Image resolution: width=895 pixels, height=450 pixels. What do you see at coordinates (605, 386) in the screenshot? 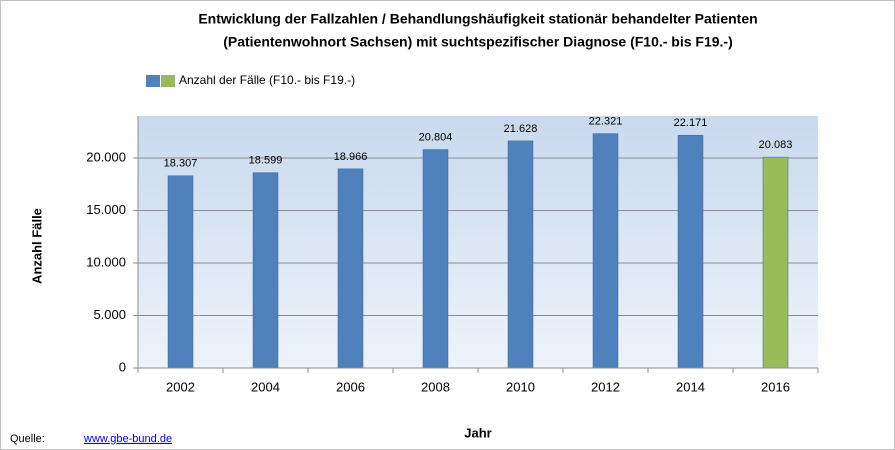
I see `x-tick-label: 2012` at bounding box center [605, 386].